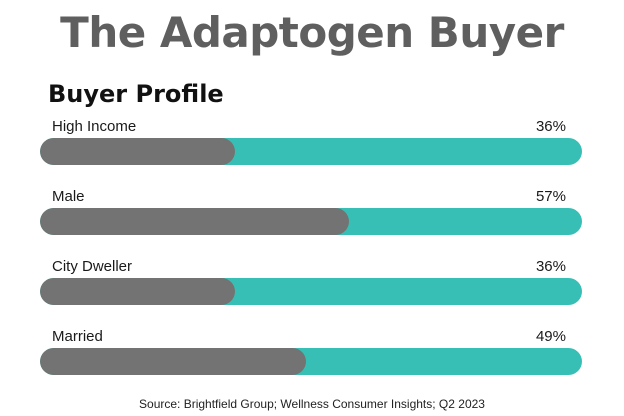 The image size is (624, 416). What do you see at coordinates (94, 126) in the screenshot?
I see `bar-label: High Income` at bounding box center [94, 126].